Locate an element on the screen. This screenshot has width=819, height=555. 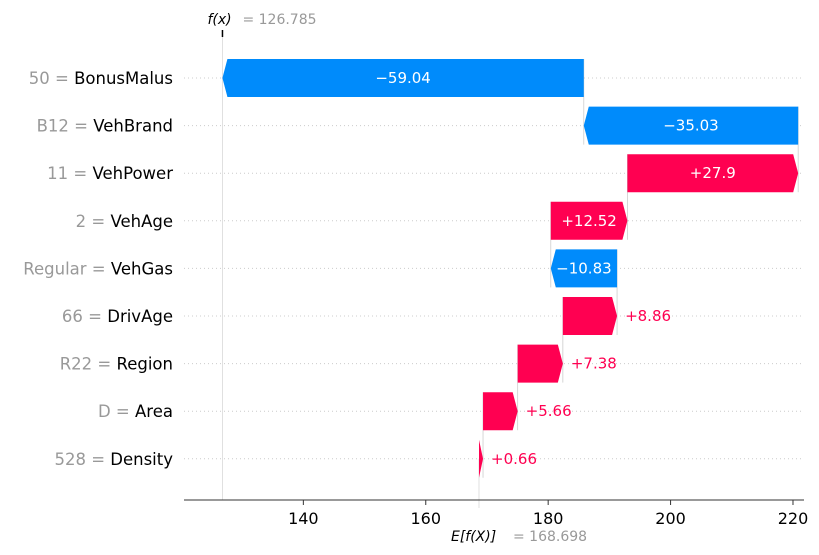
bar-vehage is located at coordinates (589, 220).